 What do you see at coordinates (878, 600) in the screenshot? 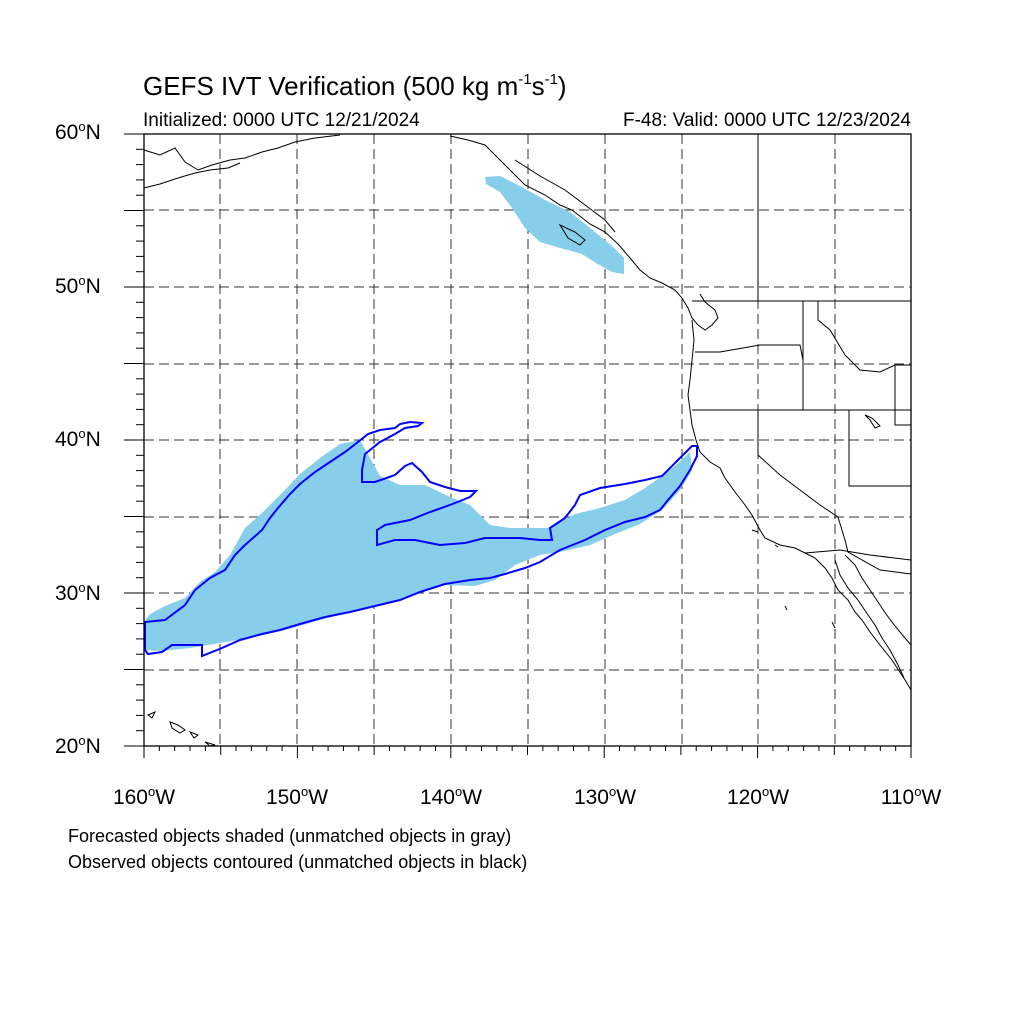
I see `coast-gulf-california` at bounding box center [878, 600].